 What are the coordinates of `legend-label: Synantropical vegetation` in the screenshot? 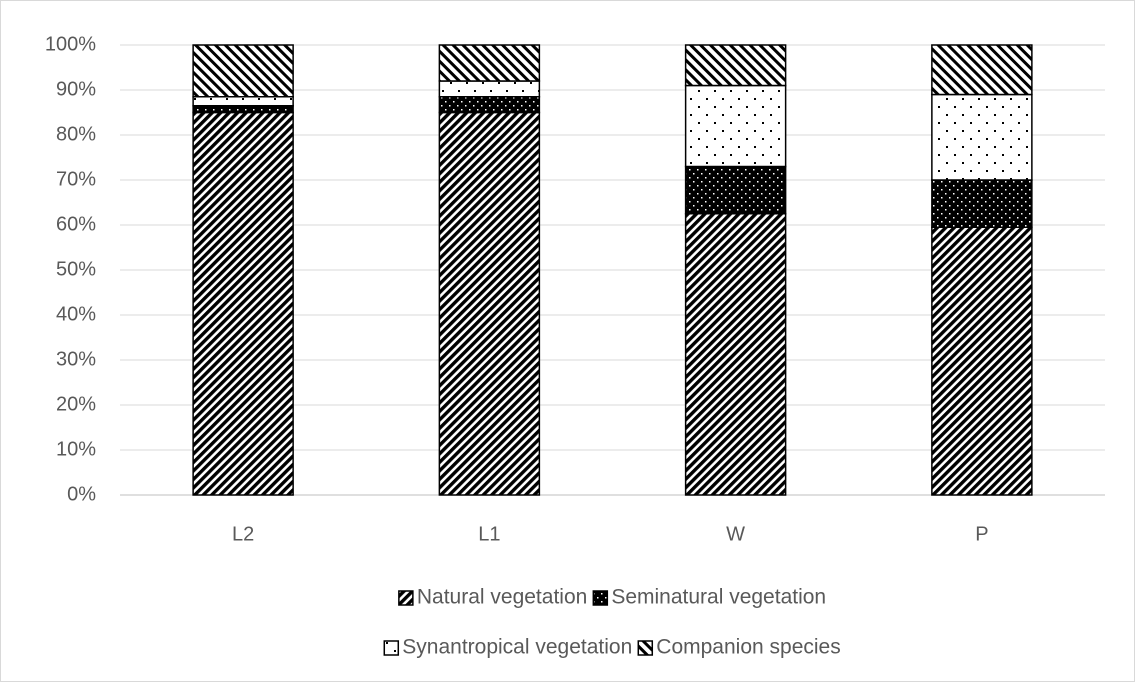 It's located at (517, 647).